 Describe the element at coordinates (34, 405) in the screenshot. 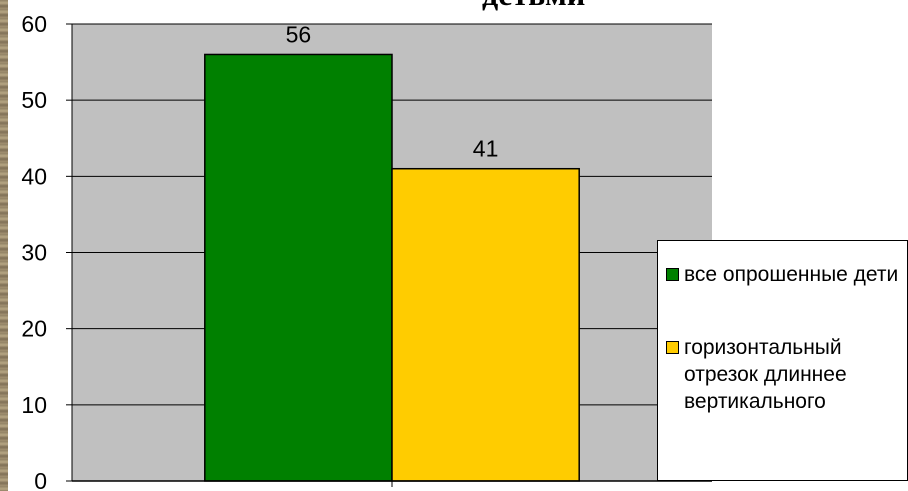

I see `y-tick-label: 10` at that location.